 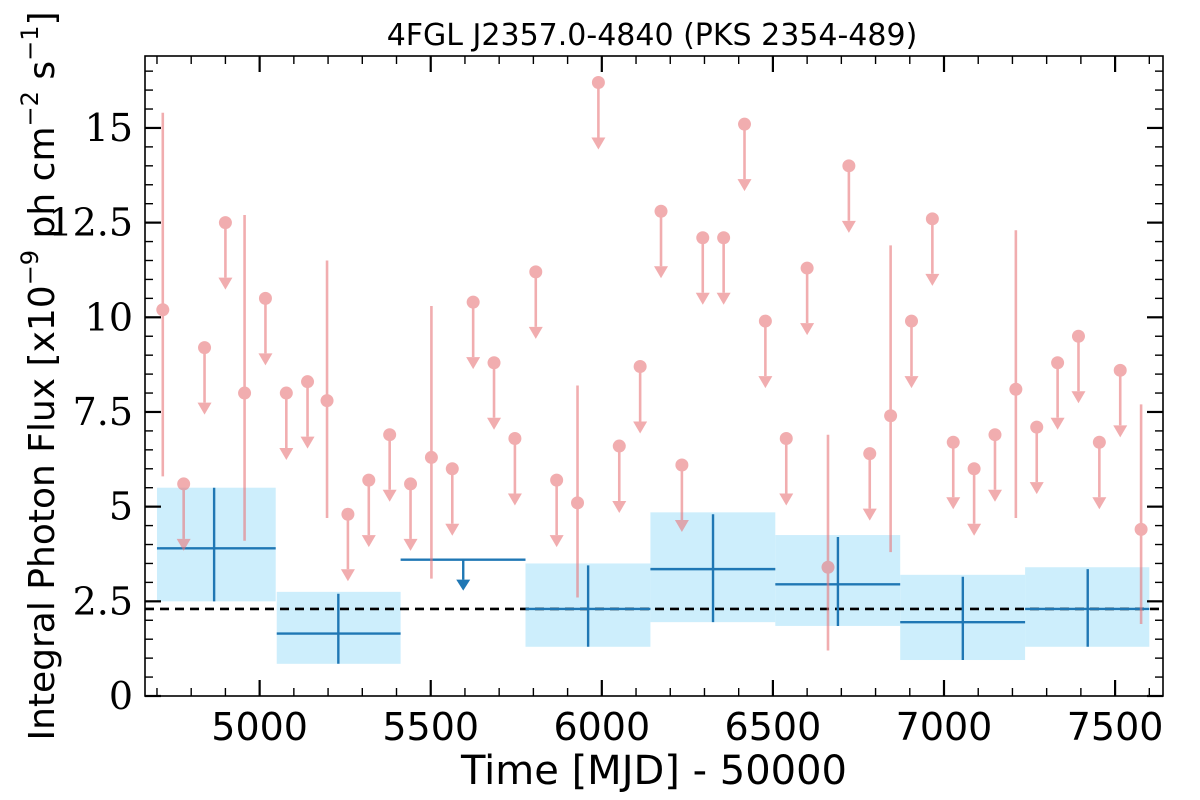 What do you see at coordinates (109, 317) in the screenshot?
I see `y-tick-label-4: 10` at bounding box center [109, 317].